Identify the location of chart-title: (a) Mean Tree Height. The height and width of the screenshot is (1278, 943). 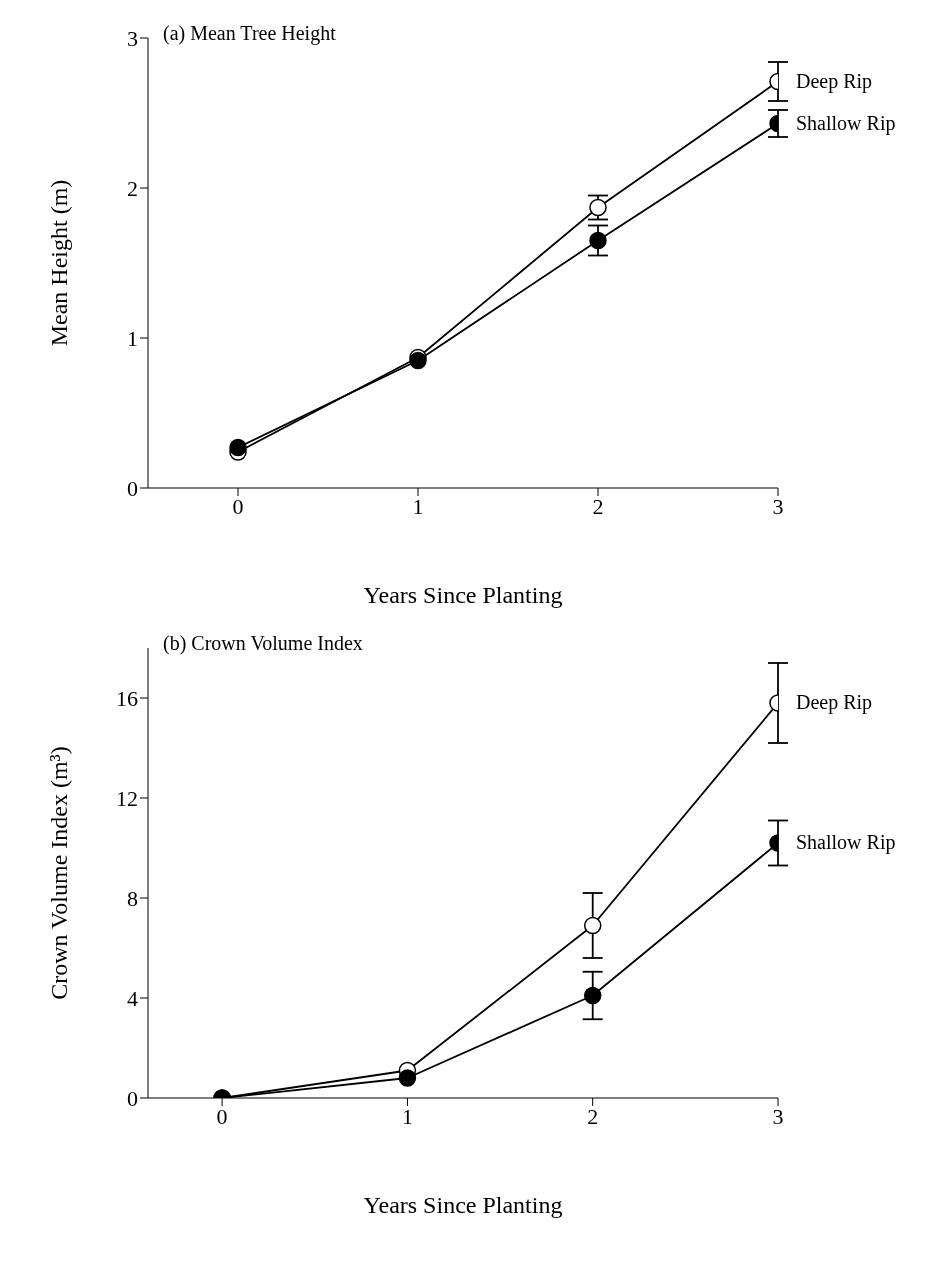
(249, 33).